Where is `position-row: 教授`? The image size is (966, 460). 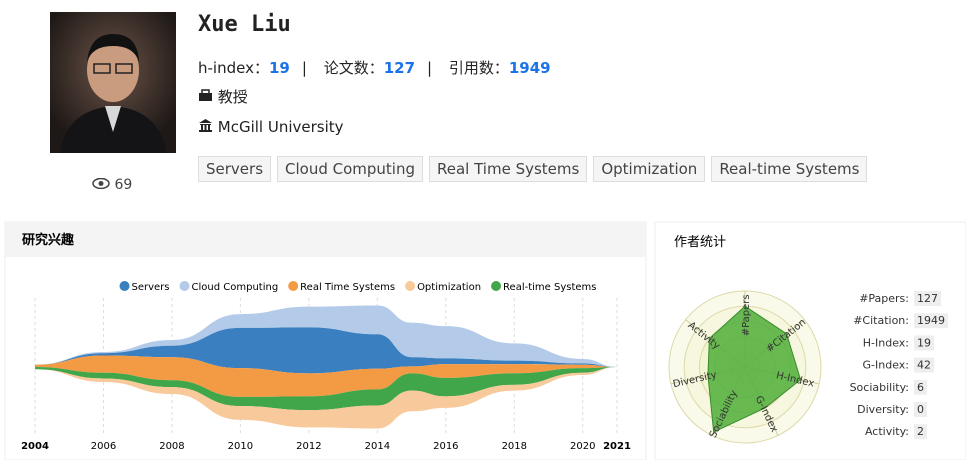 position-row: 教授 is located at coordinates (223, 96).